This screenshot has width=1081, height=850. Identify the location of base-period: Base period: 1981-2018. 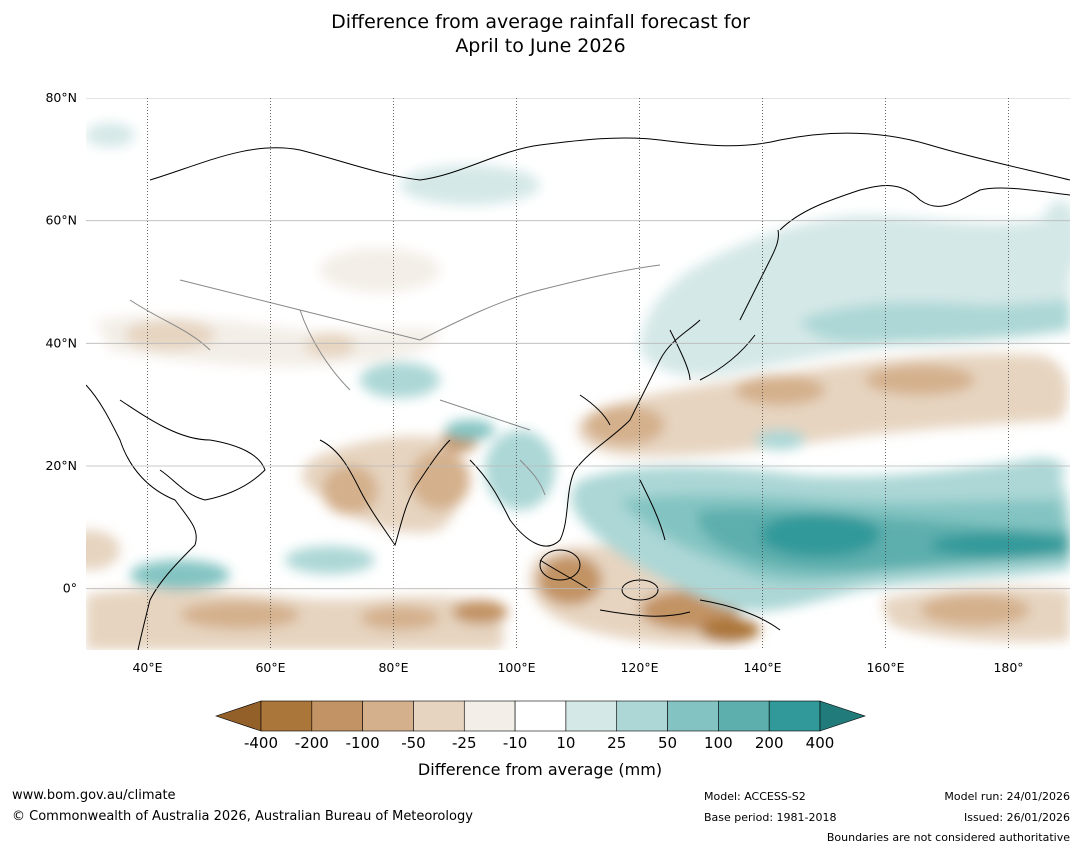
(770, 817).